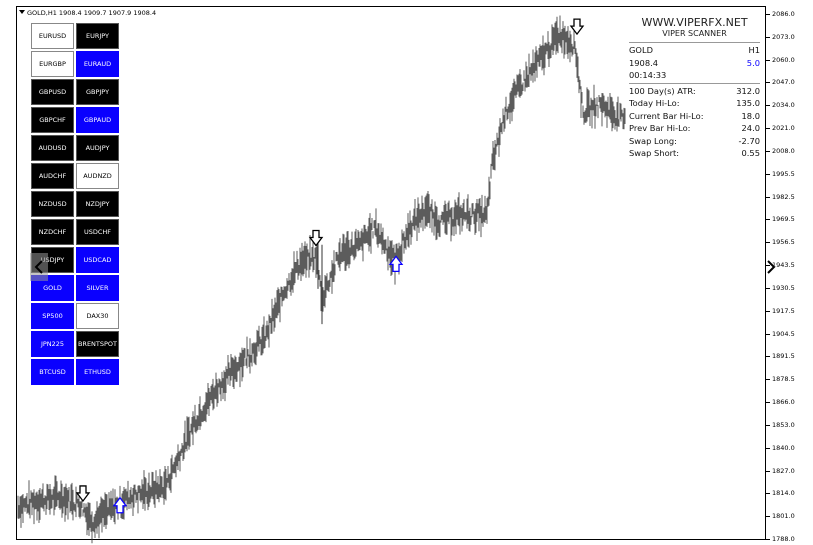  What do you see at coordinates (52, 148) in the screenshot?
I see `symbol-button-audusd: AUDUSD` at bounding box center [52, 148].